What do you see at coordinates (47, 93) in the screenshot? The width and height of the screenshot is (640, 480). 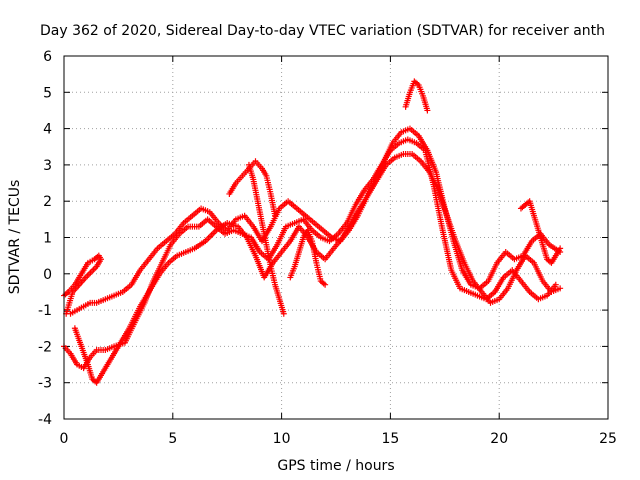 I see `y-tick-label: 5` at bounding box center [47, 93].